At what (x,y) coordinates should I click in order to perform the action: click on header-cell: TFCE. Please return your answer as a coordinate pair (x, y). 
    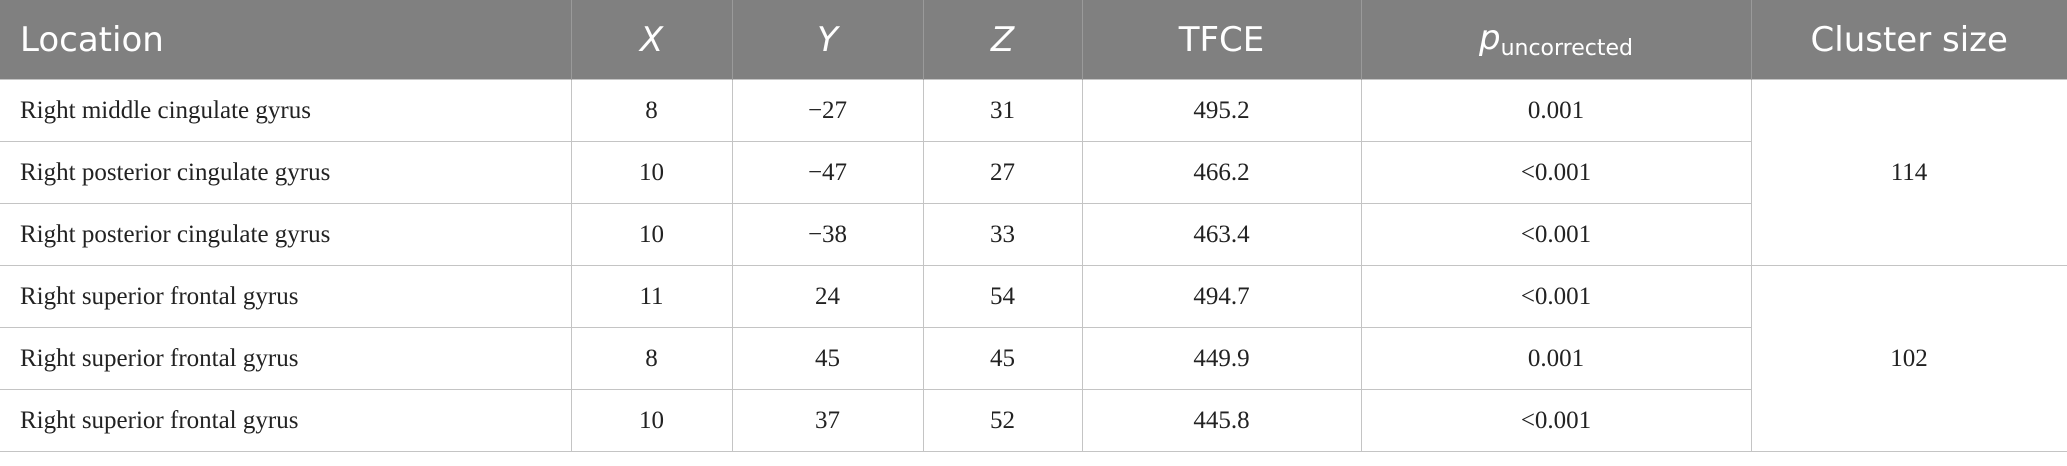
    Looking at the image, I should click on (1222, 40).